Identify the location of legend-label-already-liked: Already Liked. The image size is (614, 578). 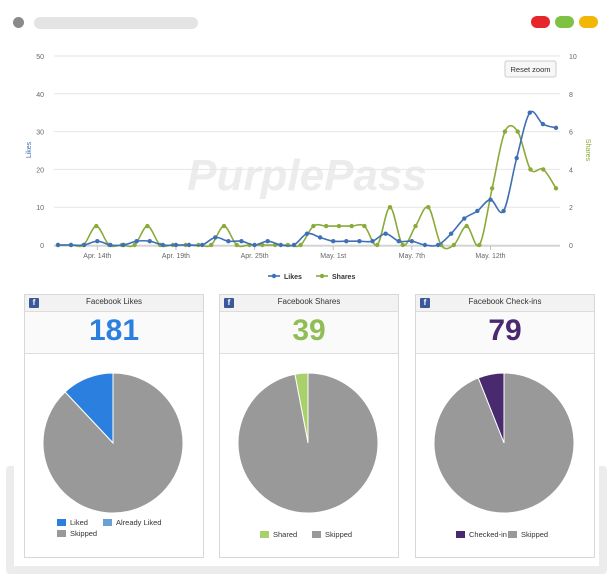
(138, 522).